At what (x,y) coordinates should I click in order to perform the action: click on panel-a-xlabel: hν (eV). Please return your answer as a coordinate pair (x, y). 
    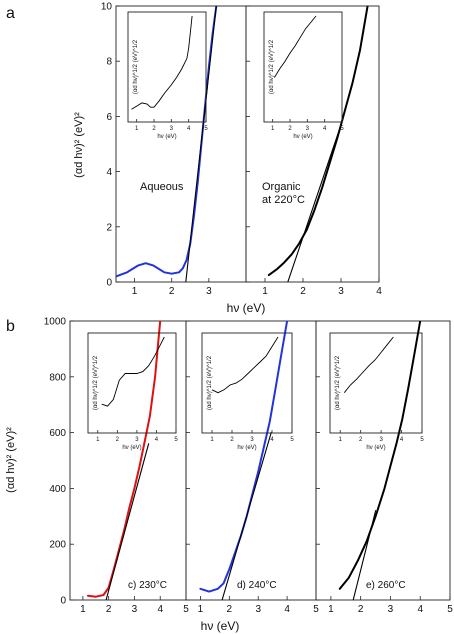
    Looking at the image, I should click on (246, 308).